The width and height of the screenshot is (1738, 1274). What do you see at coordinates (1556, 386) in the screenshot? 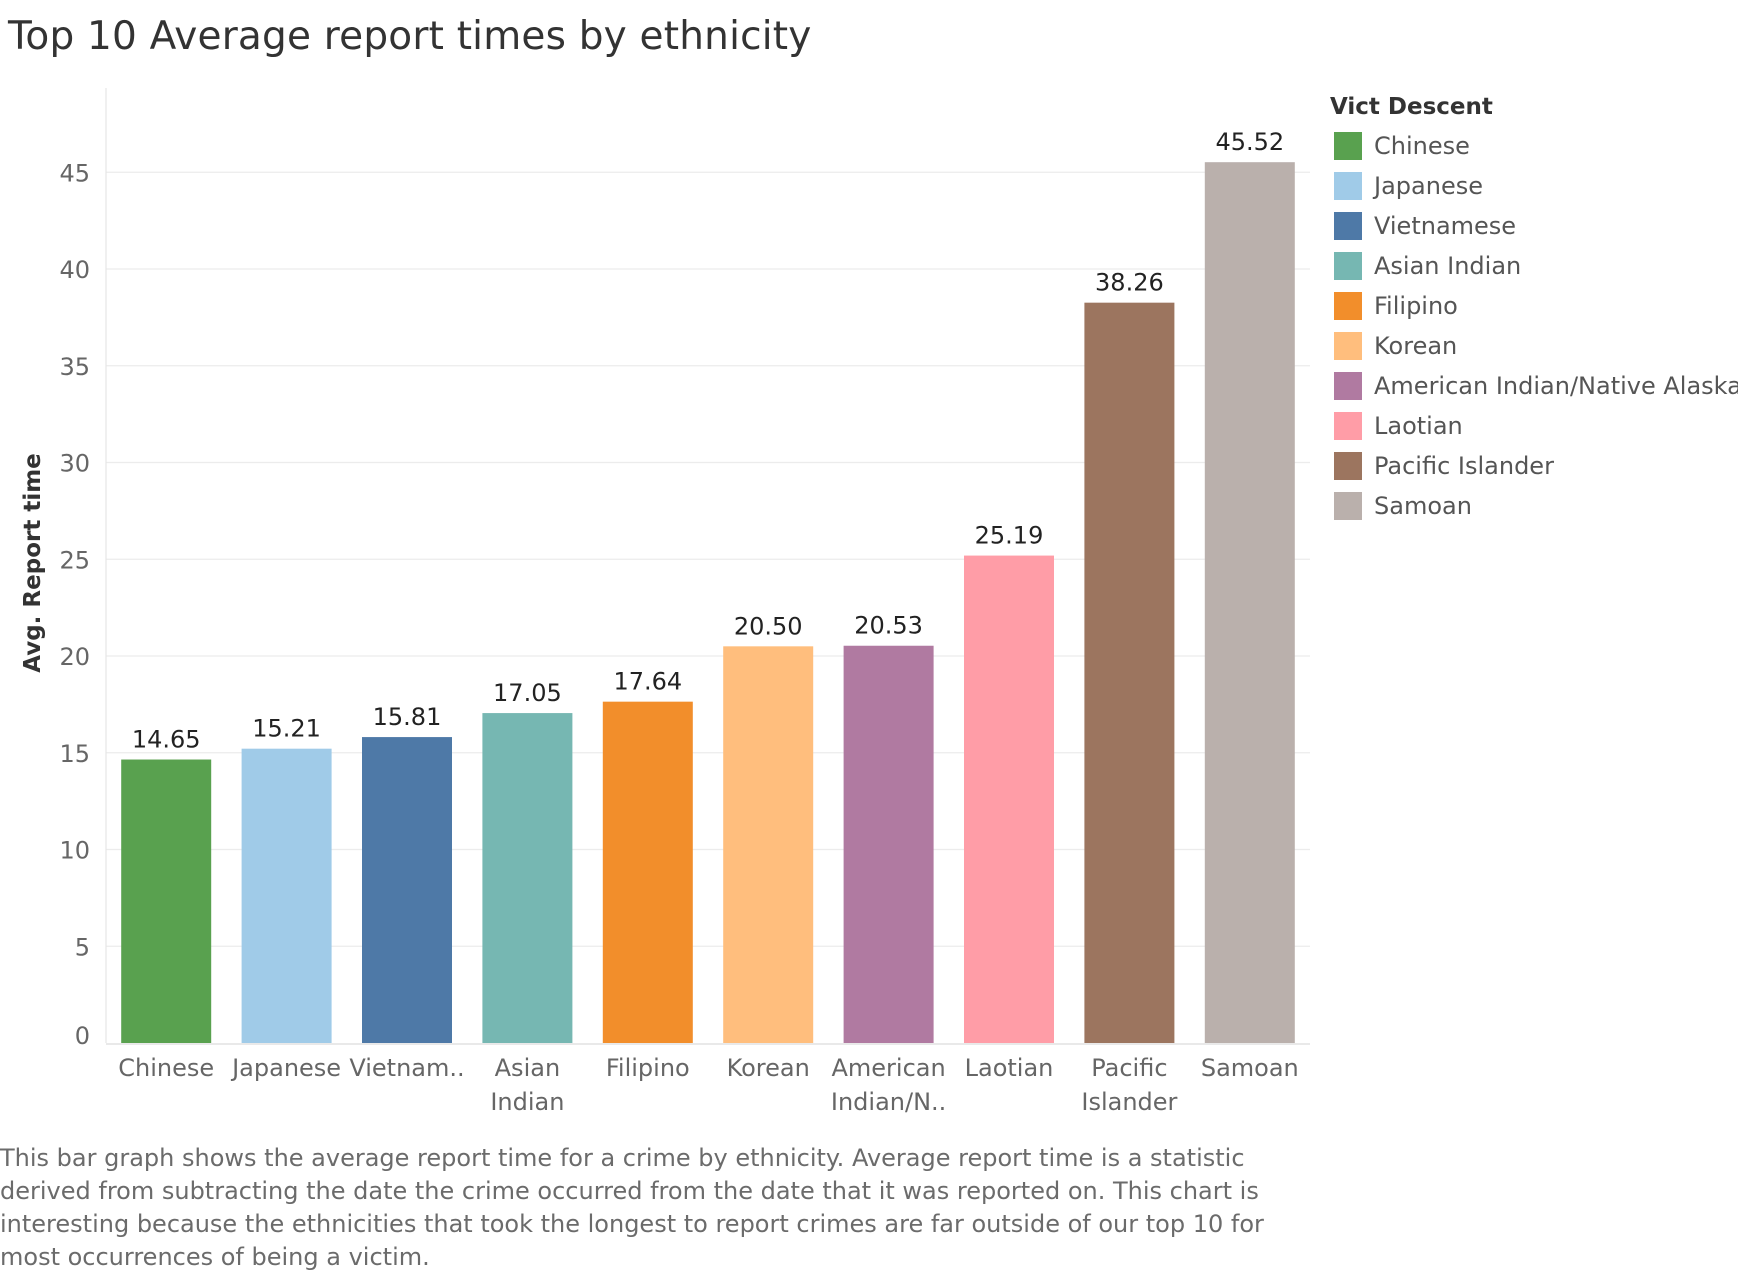
I see `legend-label: American Indian/Native Alaskan` at bounding box center [1556, 386].